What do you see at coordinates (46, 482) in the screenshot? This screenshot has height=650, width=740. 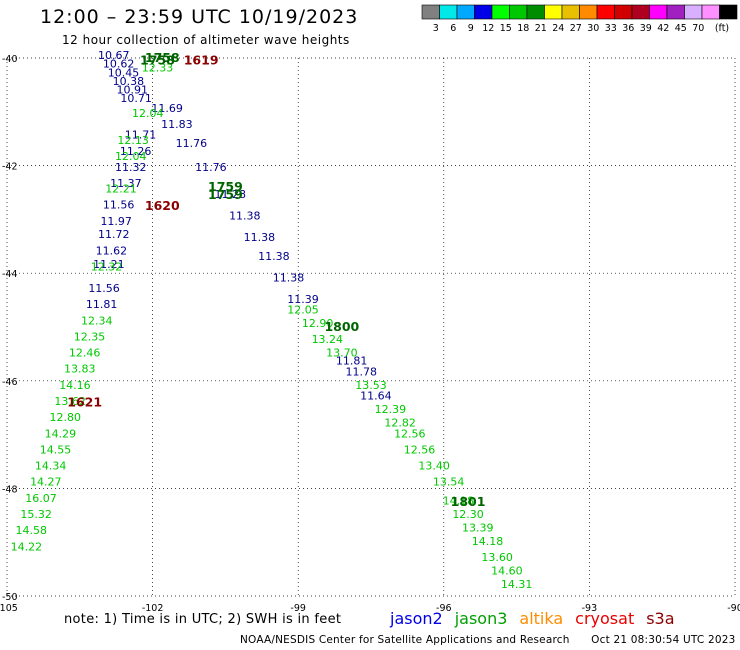 I see `swh-value-jason3: 14.27` at bounding box center [46, 482].